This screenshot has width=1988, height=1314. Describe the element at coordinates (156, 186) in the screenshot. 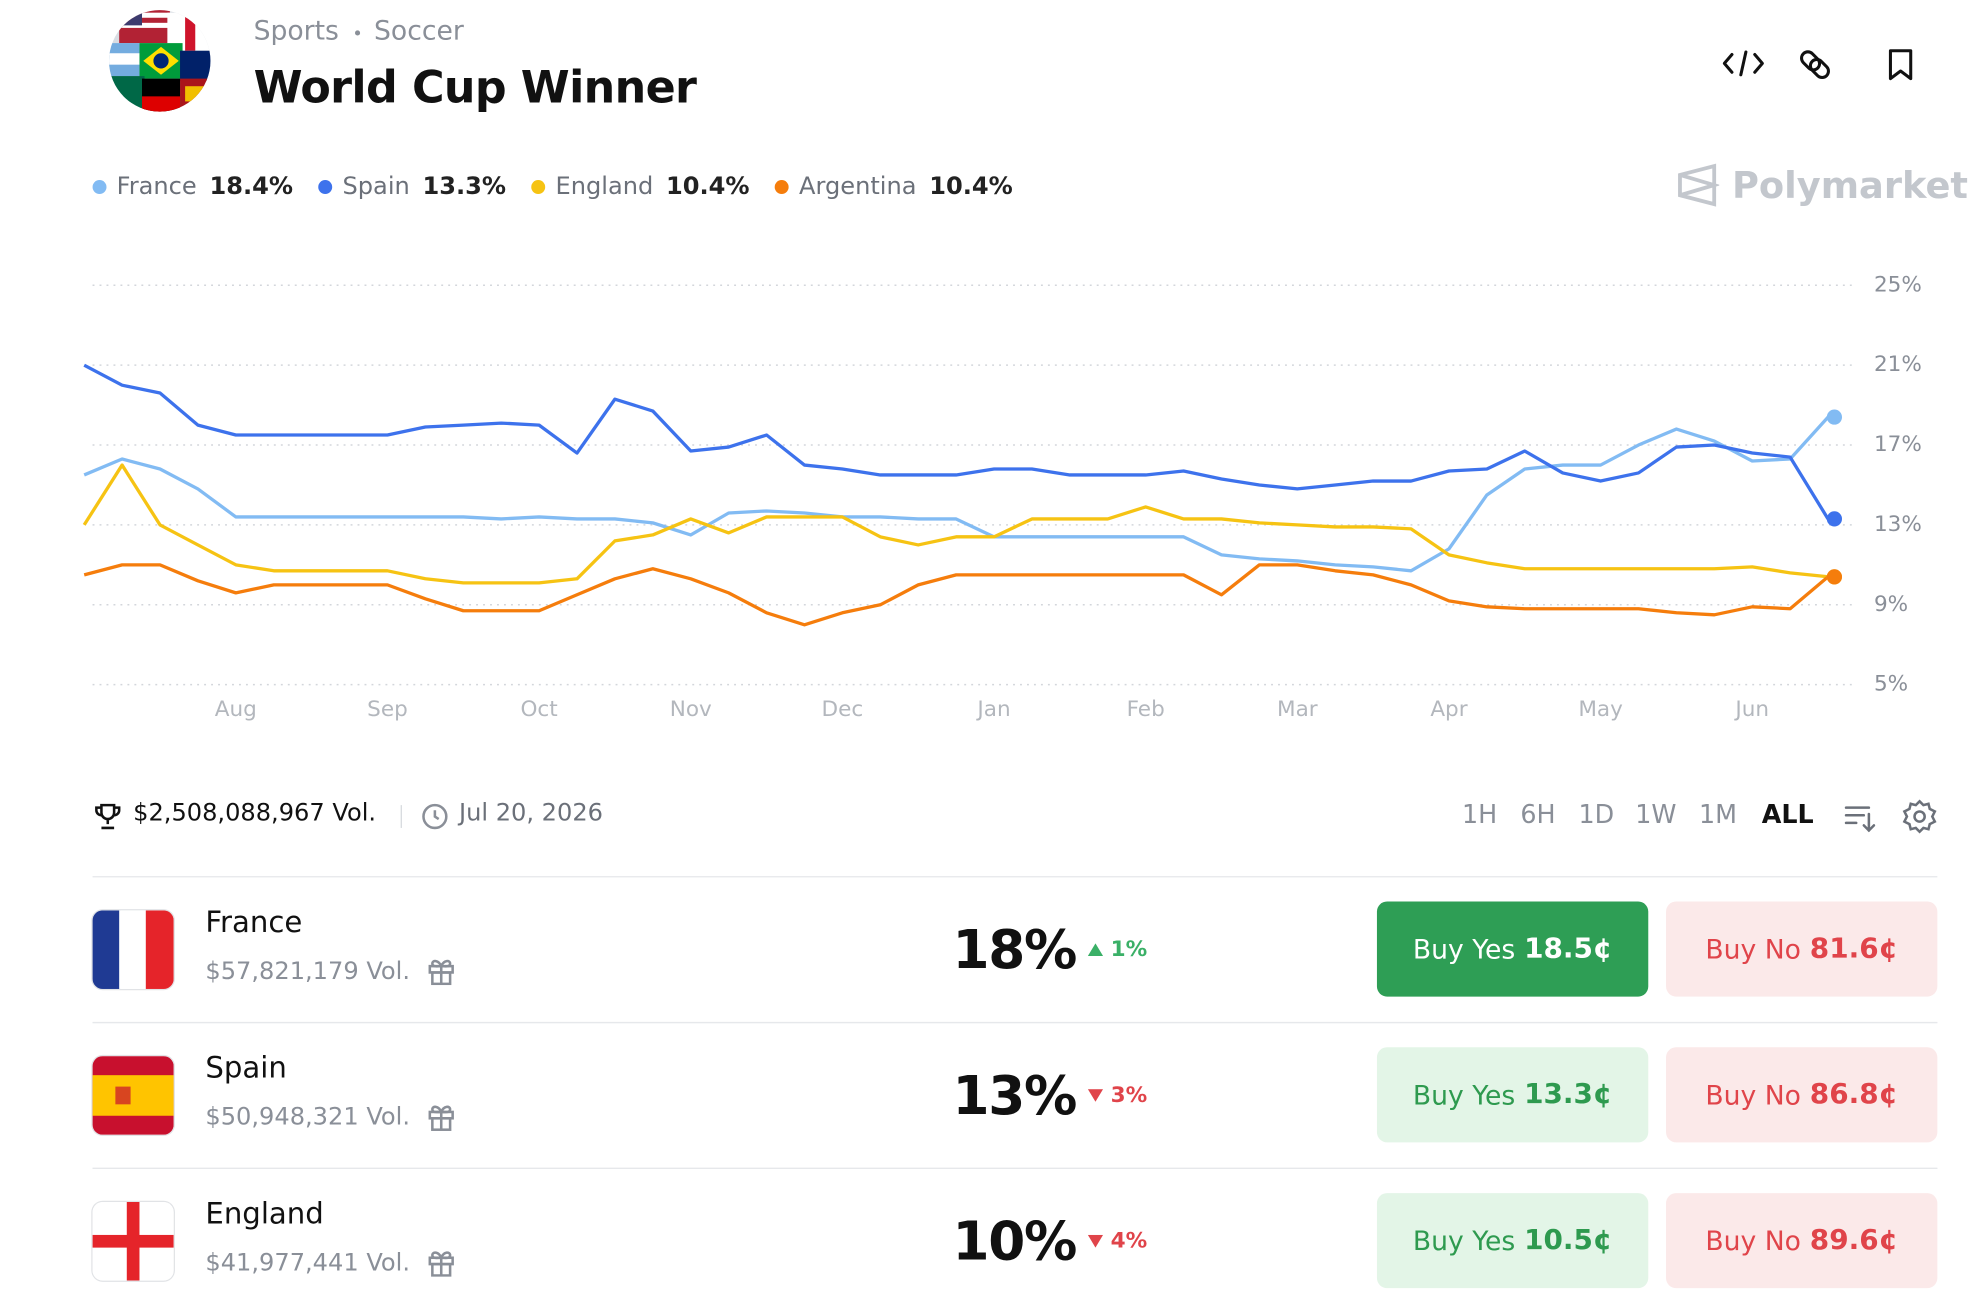

I see `legend-name: France` at that location.